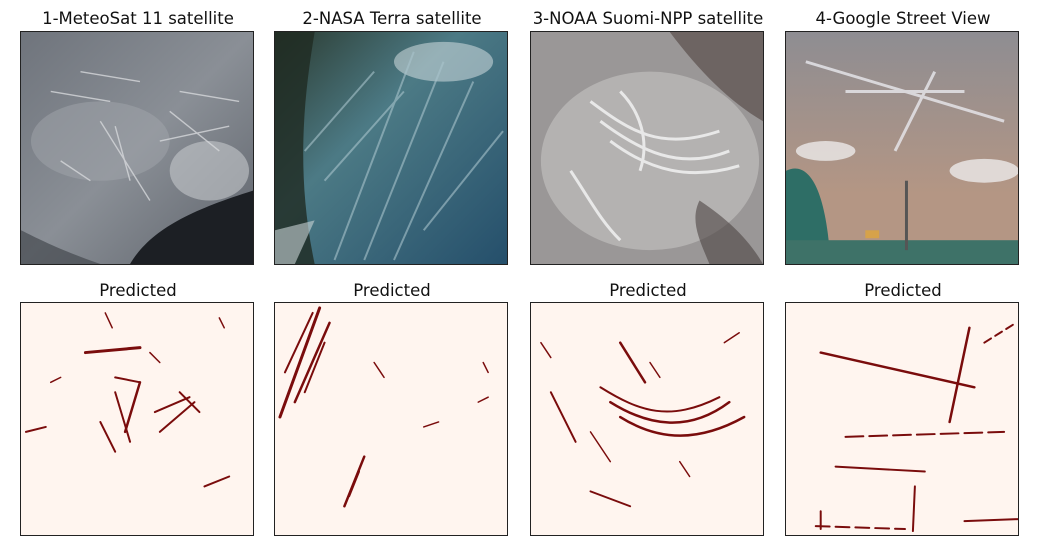 The image size is (1039, 558). Describe the element at coordinates (648, 18) in the screenshot. I see `title-noaa-suomi: 3-NOAA Suomi-NPP satellite` at that location.